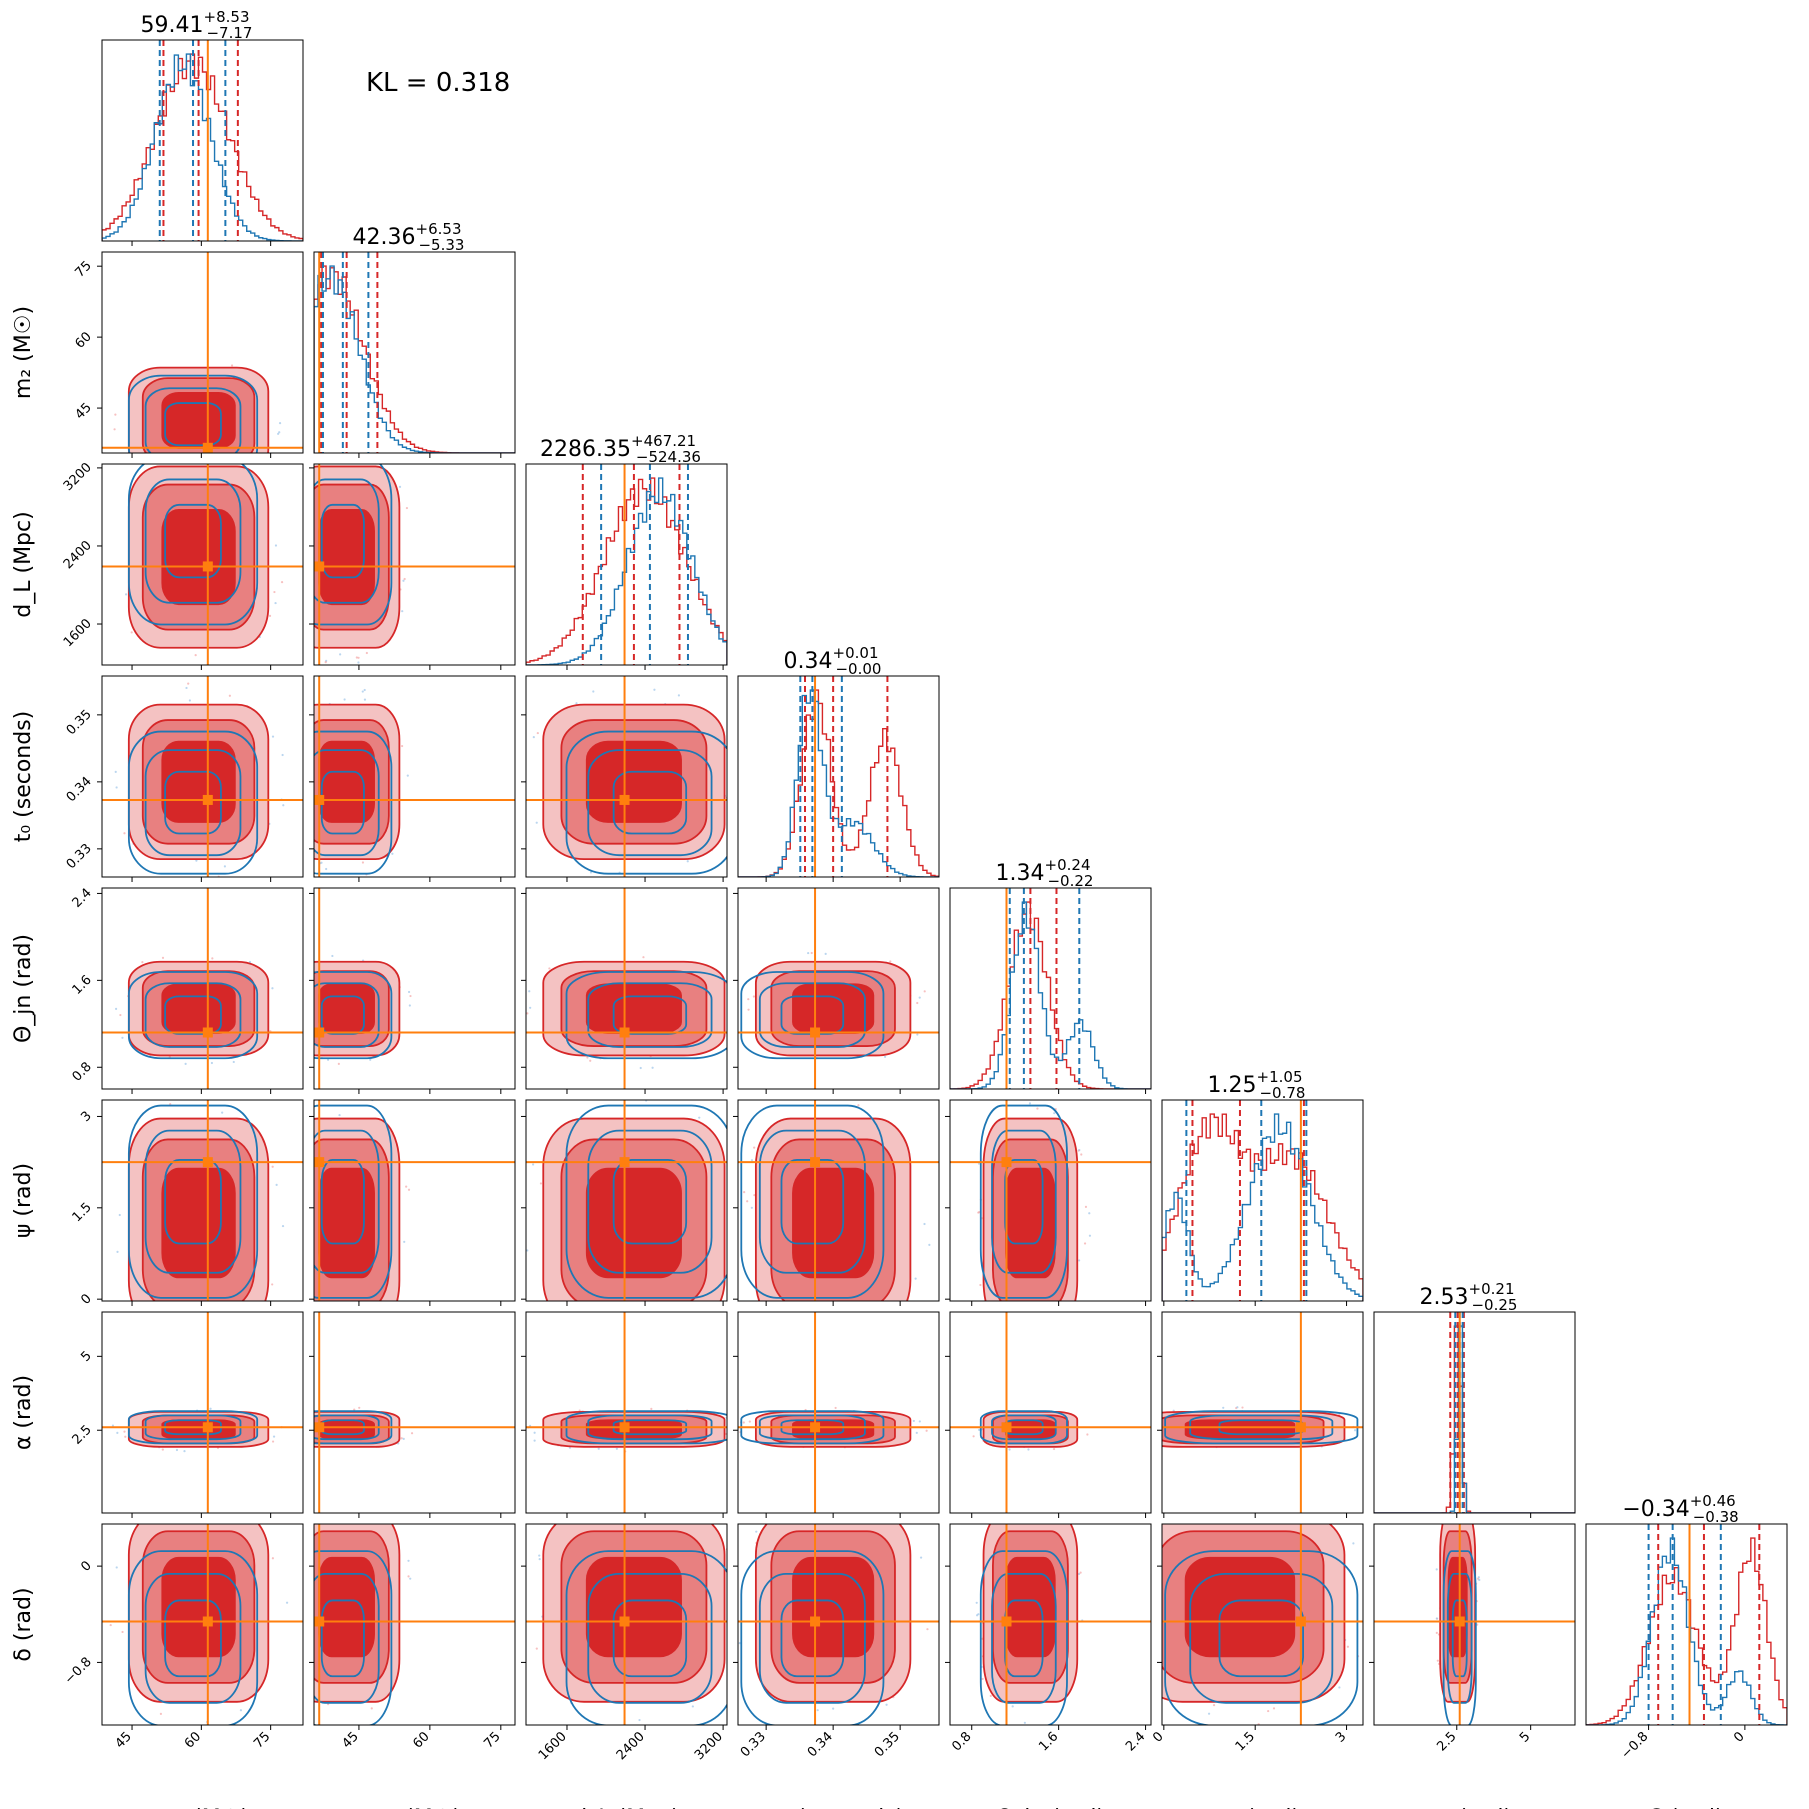  What do you see at coordinates (833, 661) in the screenshot?
I see `diag-title-3: 0.34+0.01 −0.00` at bounding box center [833, 661].